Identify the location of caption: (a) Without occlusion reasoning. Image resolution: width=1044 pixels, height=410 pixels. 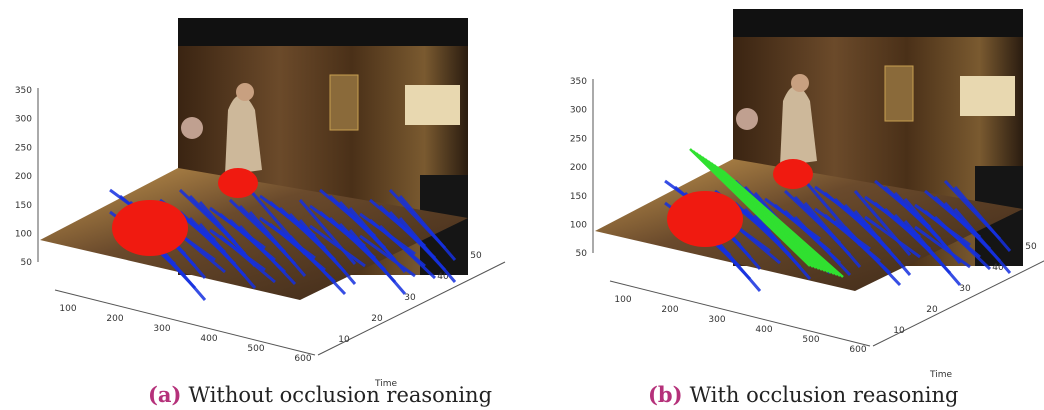
(320, 394).